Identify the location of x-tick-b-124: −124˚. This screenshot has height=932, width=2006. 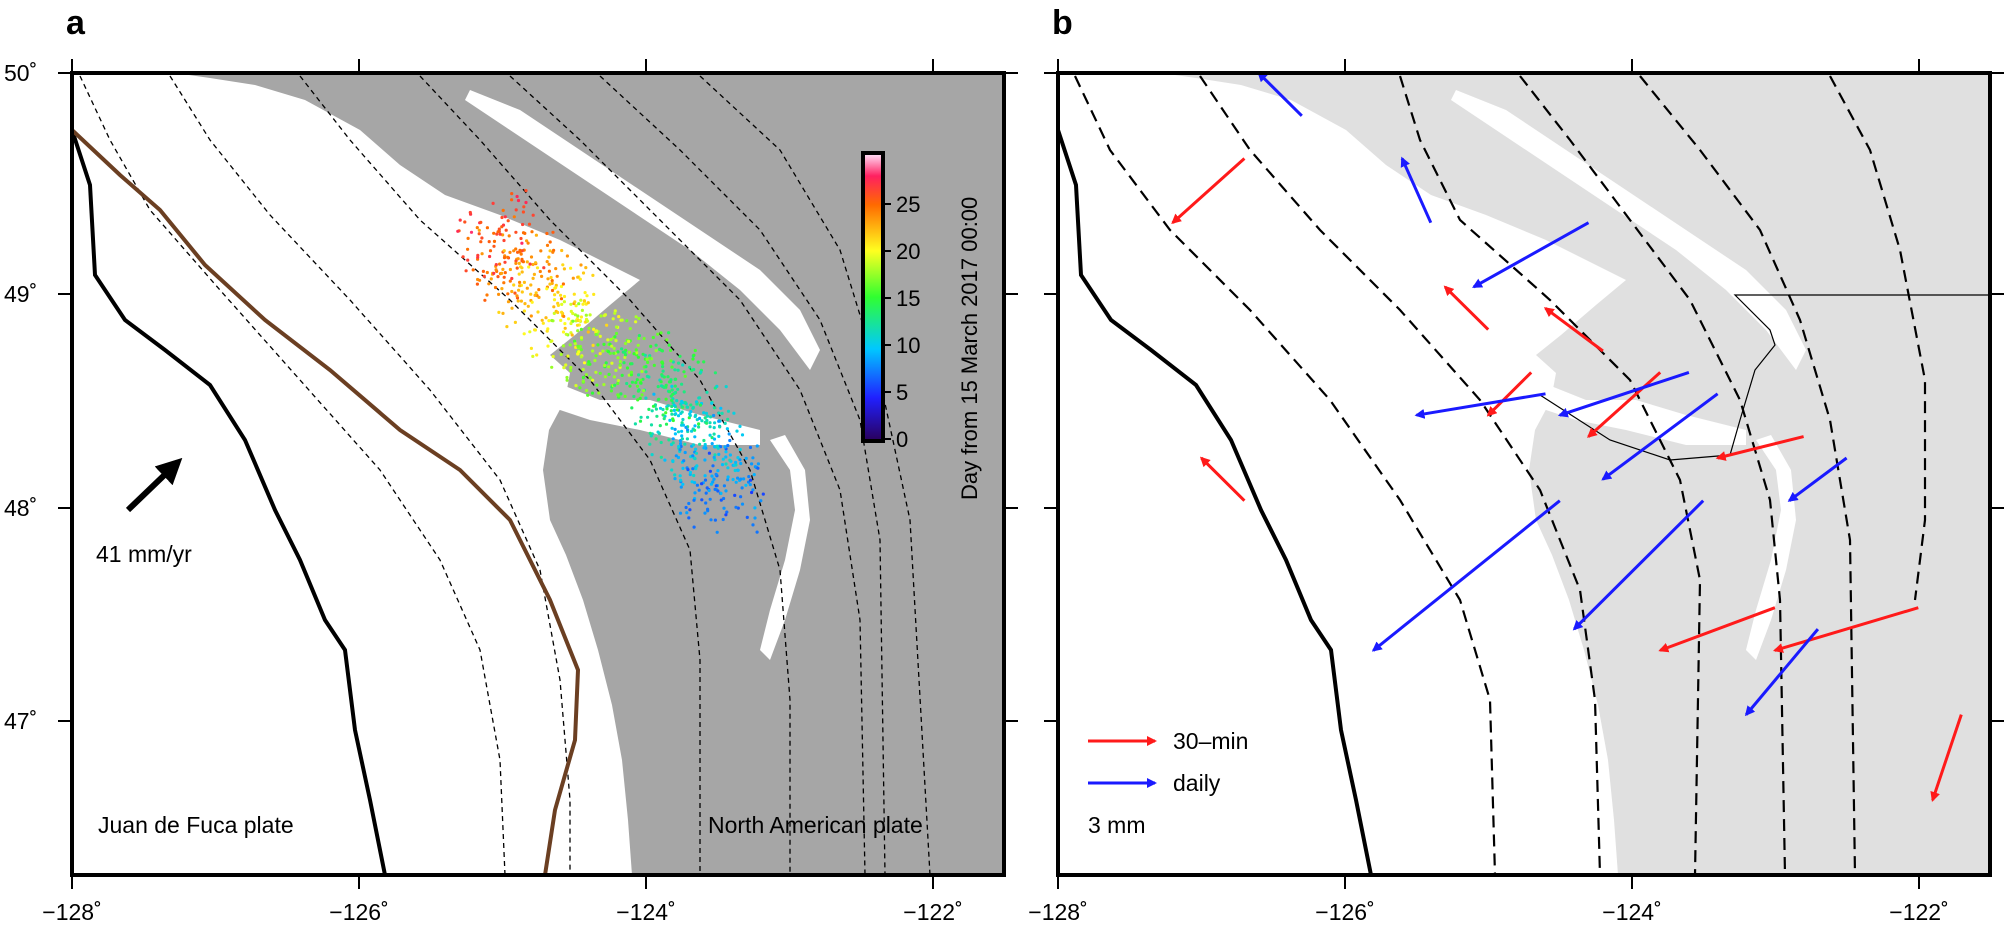
(1631, 912).